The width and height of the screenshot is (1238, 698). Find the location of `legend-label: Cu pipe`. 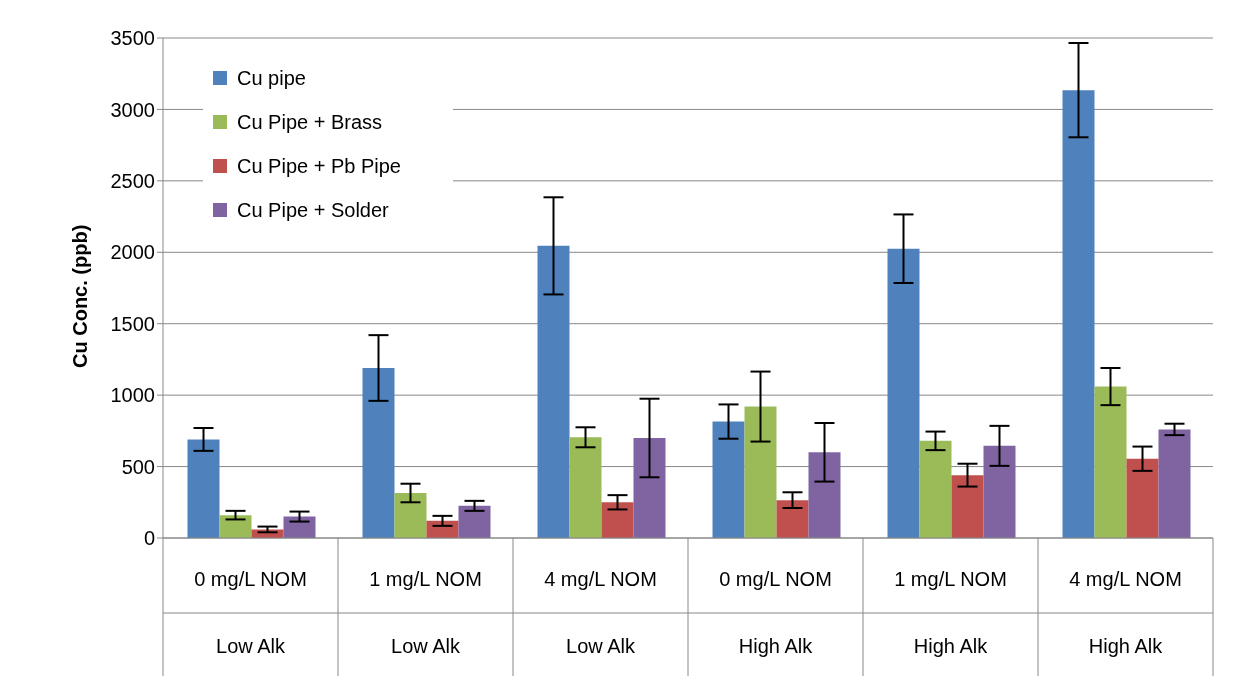

legend-label: Cu pipe is located at coordinates (271, 78).